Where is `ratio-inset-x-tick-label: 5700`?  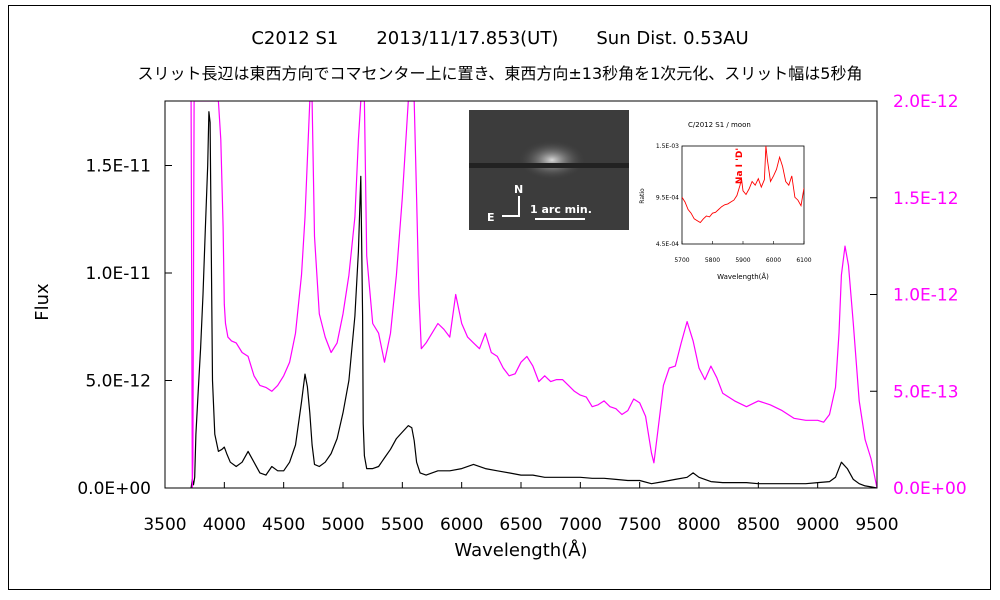 ratio-inset-x-tick-label: 5700 is located at coordinates (681, 260).